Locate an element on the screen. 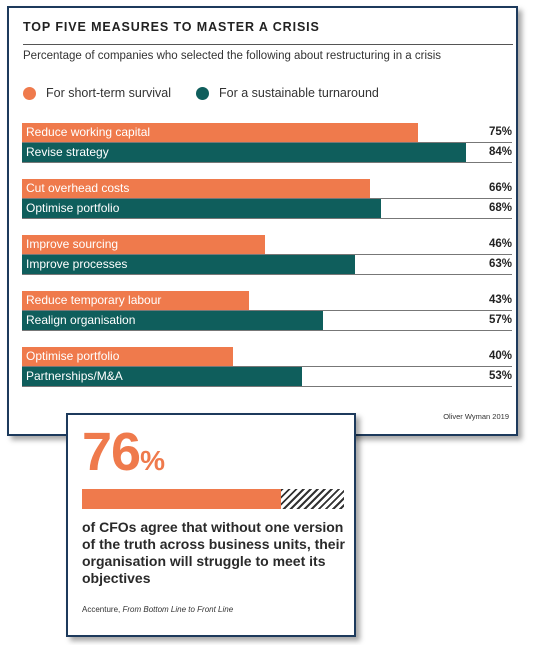  stat-source-author: Accenture, is located at coordinates (102, 609).